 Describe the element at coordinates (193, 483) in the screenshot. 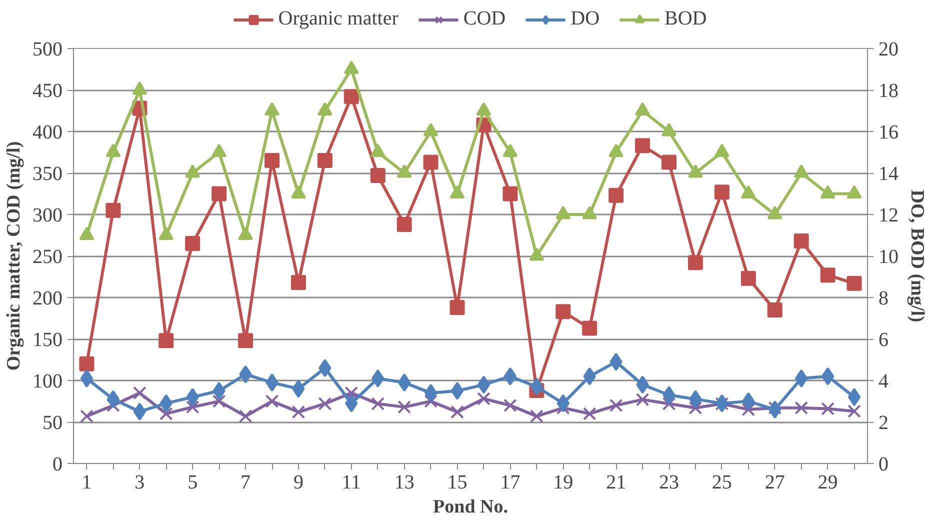

I see `x-tick-label: 5` at that location.